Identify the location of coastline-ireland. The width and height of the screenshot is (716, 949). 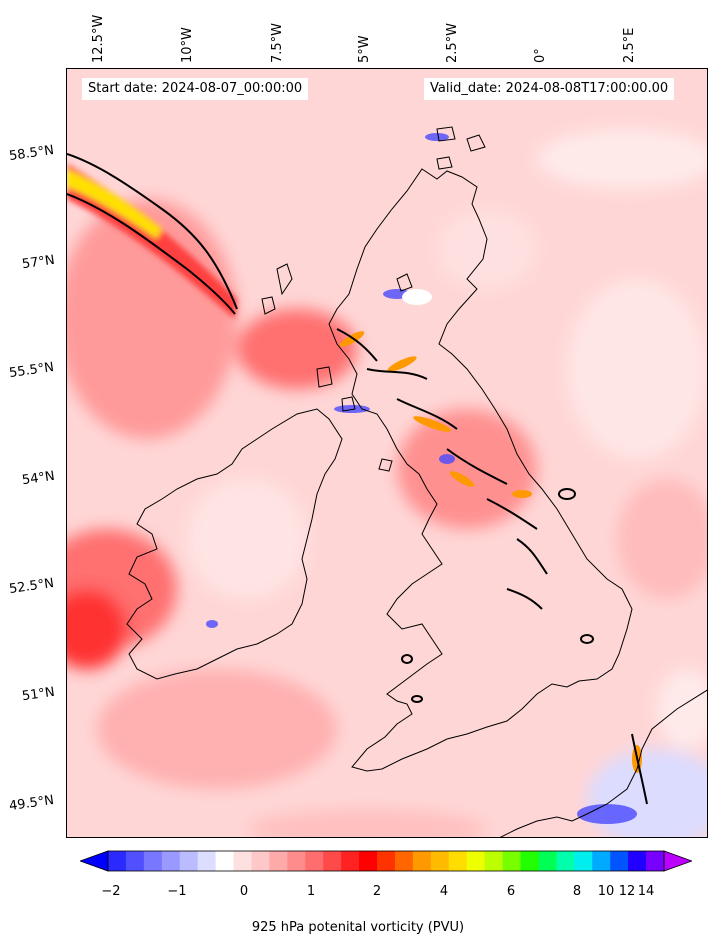
(234, 544).